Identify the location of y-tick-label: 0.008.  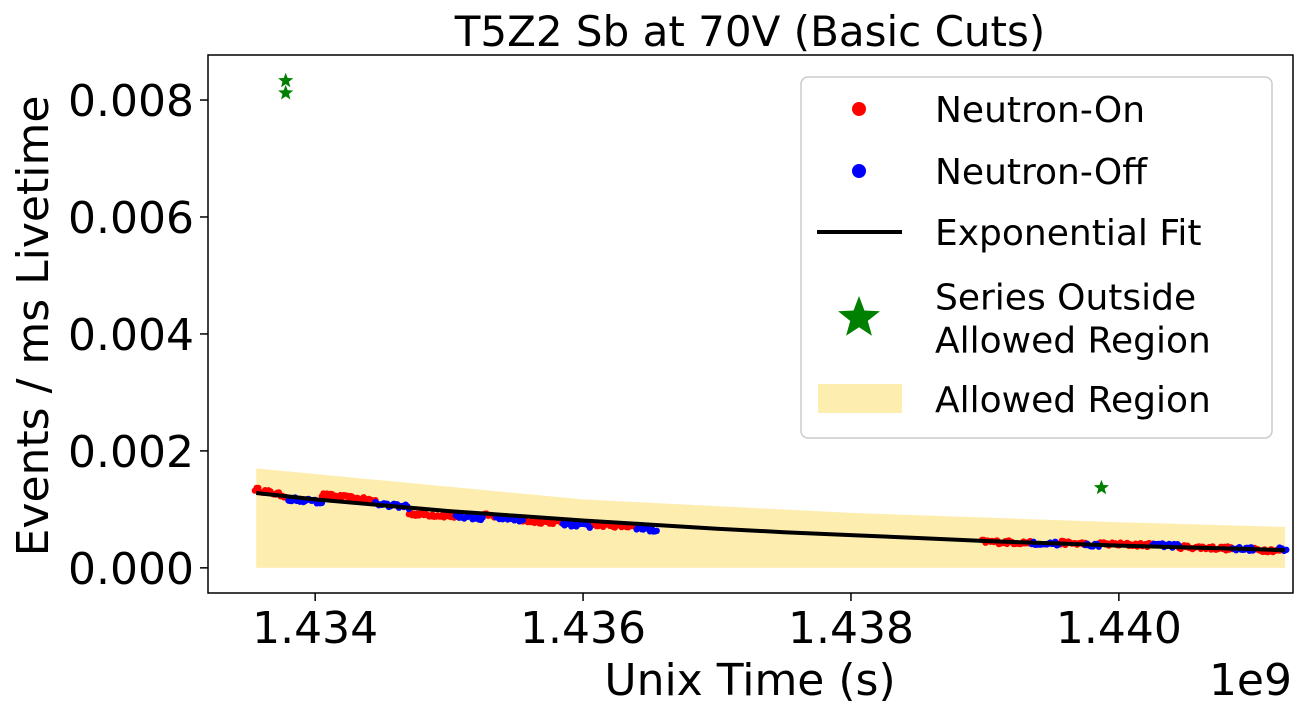
(131, 101).